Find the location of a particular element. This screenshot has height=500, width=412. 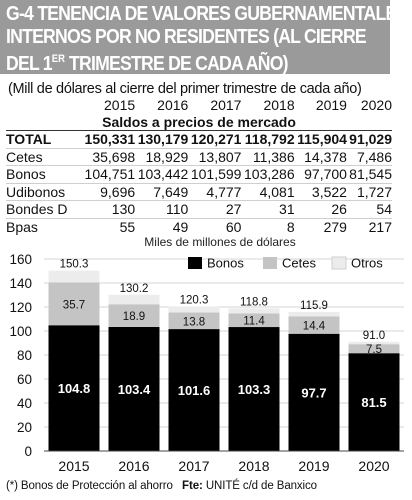

total-value-label: 150.3 is located at coordinates (74, 265).